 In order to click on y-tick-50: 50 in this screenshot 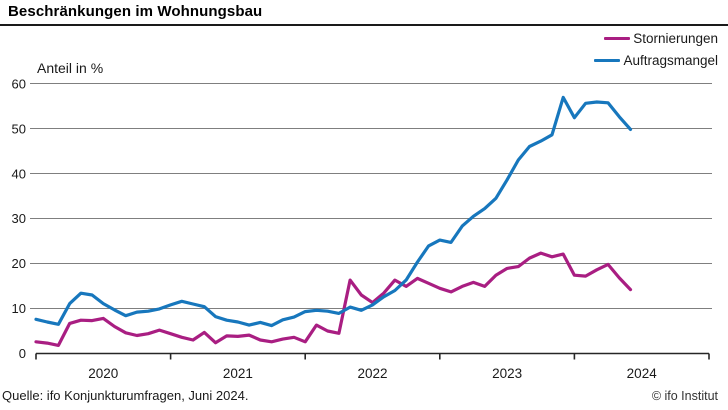, I will do `click(19, 129)`.